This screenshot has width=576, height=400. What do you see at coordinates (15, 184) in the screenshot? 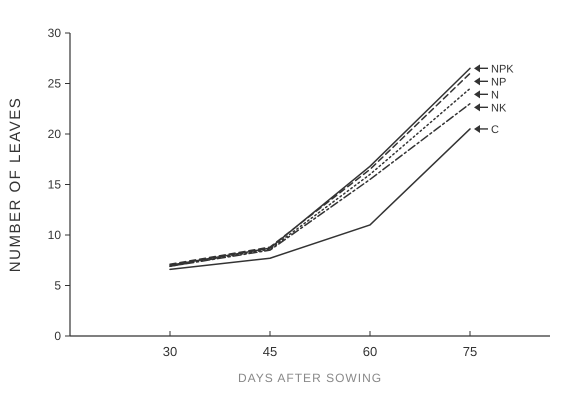
I see `y-axis-title: NUMBER OF LEAVES` at bounding box center [15, 184].